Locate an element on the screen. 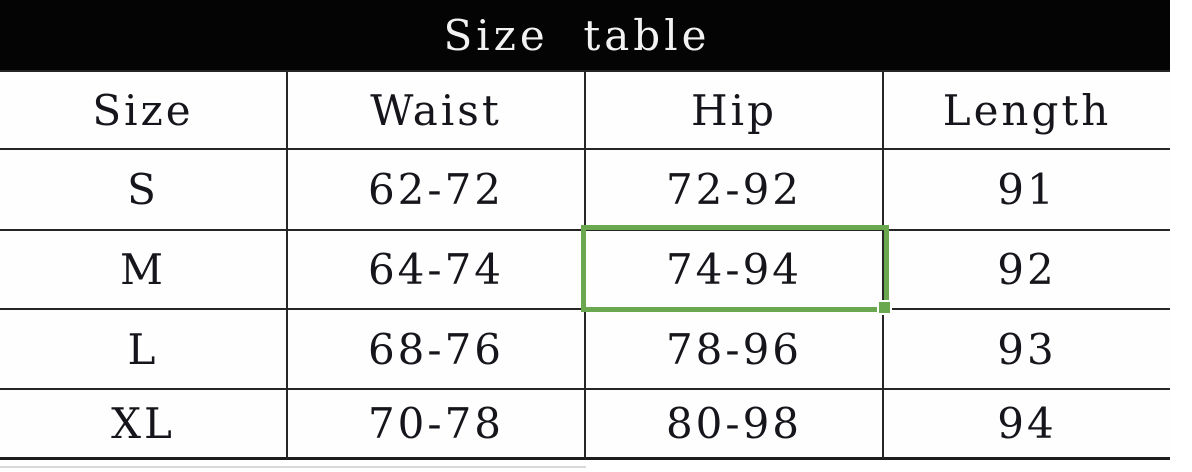 This screenshot has height=472, width=1192. cell-xl-size: XL is located at coordinates (144, 425).